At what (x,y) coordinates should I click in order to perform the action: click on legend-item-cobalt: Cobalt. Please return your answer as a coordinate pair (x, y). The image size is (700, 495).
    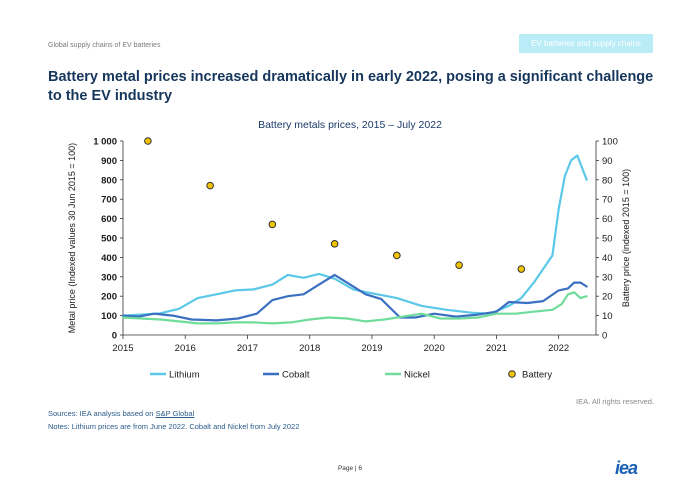
    Looking at the image, I should click on (286, 375).